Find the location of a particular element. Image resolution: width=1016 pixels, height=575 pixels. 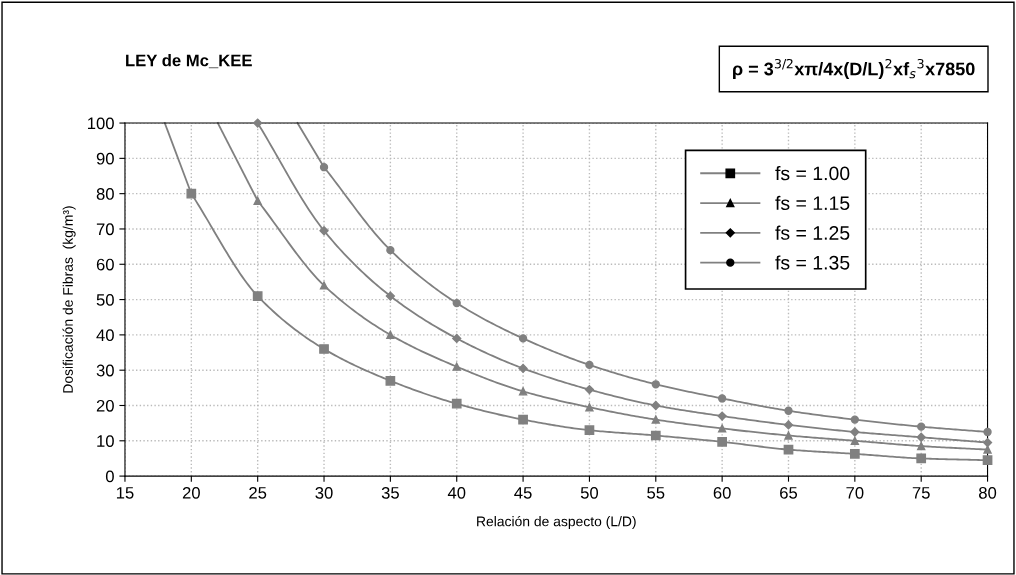

x-tick-label: 50 is located at coordinates (589, 492).